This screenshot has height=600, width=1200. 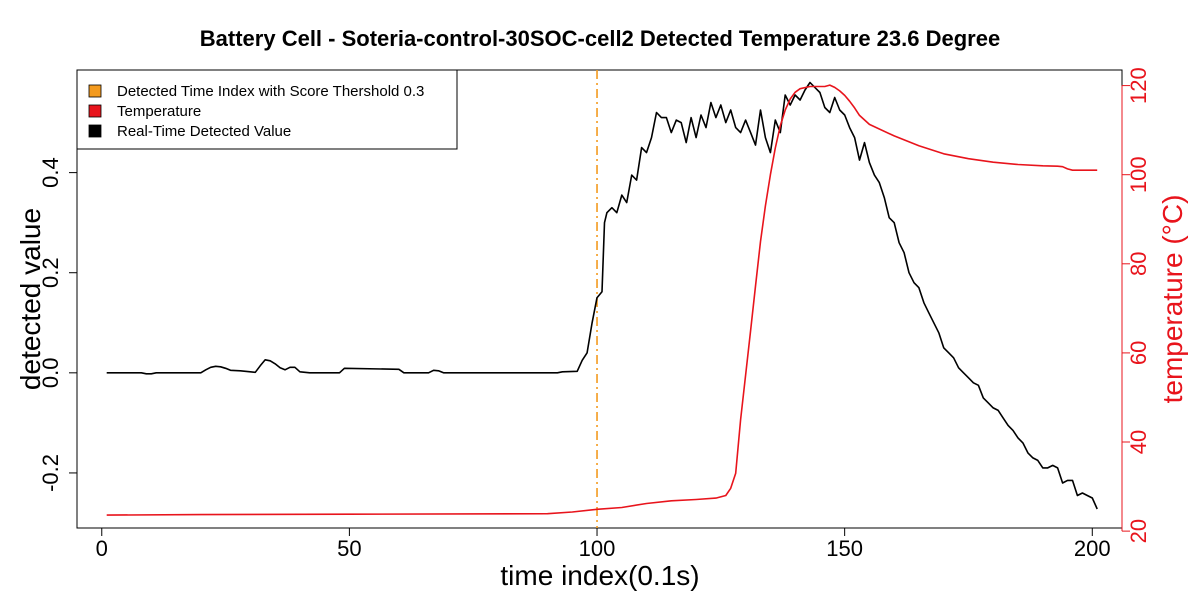 I want to click on y-axis-right: 20 40 60 80 100 120, so click(x=1136, y=305).